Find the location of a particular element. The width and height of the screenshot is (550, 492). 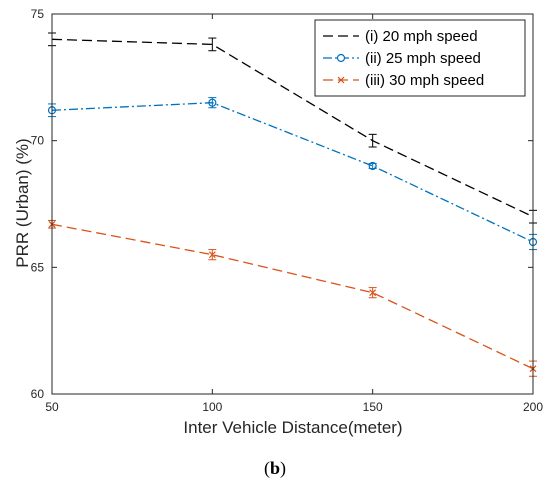

figure-caption: (b) is located at coordinates (274, 468).